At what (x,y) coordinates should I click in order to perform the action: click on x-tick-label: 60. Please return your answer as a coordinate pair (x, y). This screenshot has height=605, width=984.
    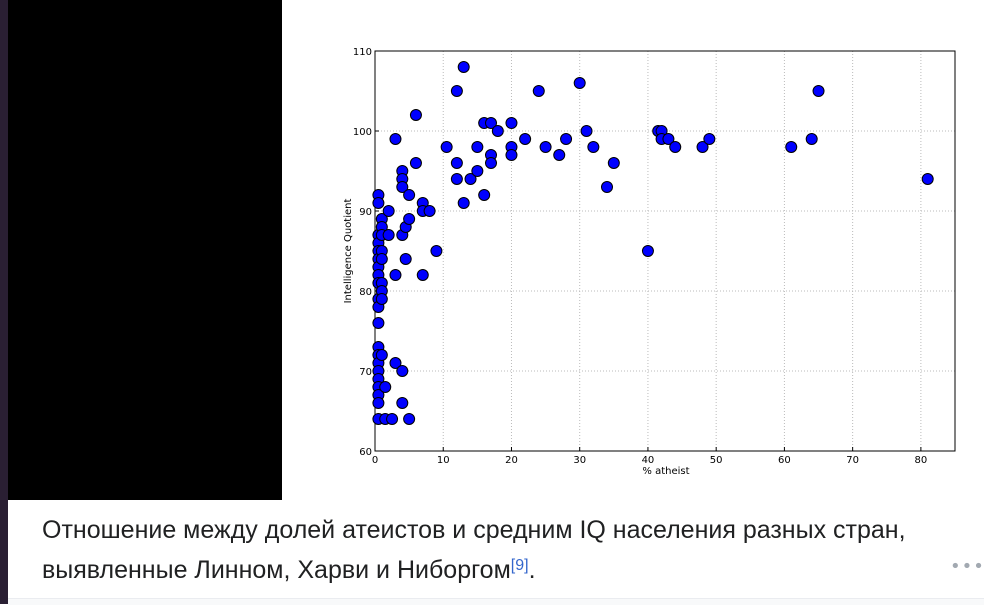
    Looking at the image, I should click on (784, 460).